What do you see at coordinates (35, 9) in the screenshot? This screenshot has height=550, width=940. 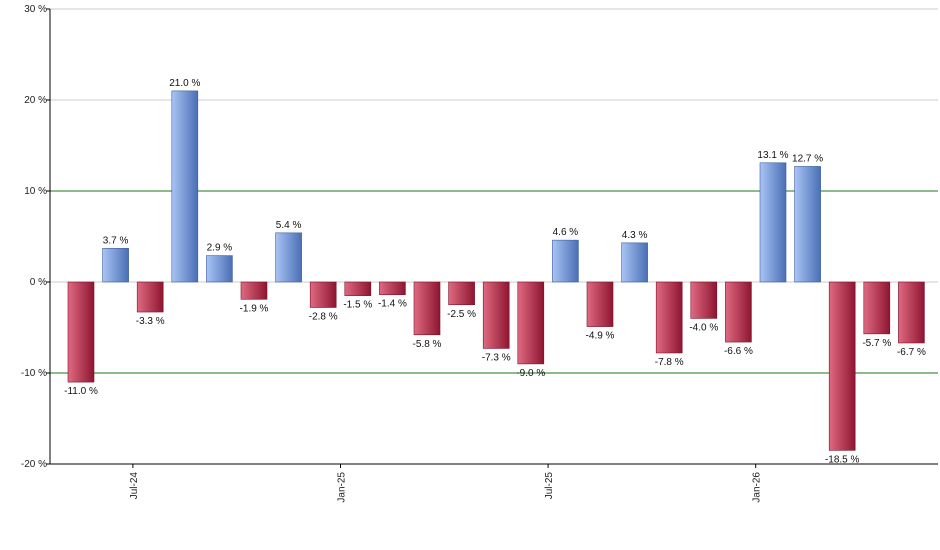 I see `y-tick-label: 30 %` at bounding box center [35, 9].